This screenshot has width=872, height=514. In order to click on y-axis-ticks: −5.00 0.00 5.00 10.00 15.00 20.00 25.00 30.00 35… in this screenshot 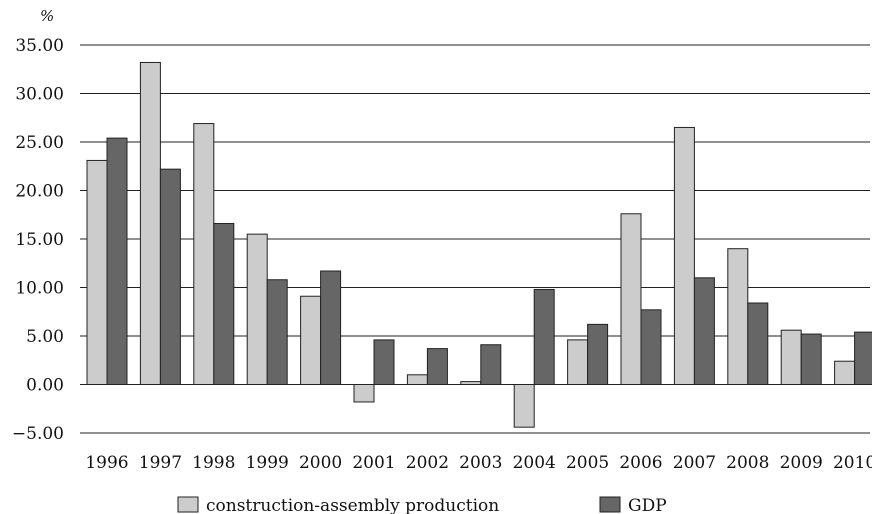, I will do `click(38, 240)`.